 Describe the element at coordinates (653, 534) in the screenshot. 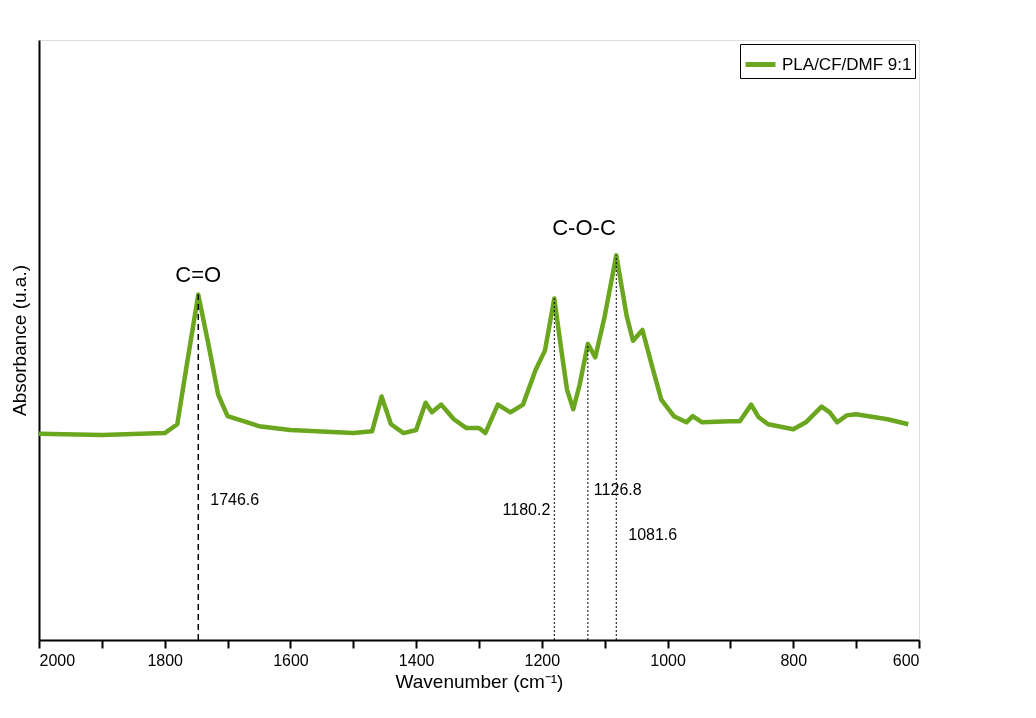

I see `ref-line-label: 1081.6` at that location.